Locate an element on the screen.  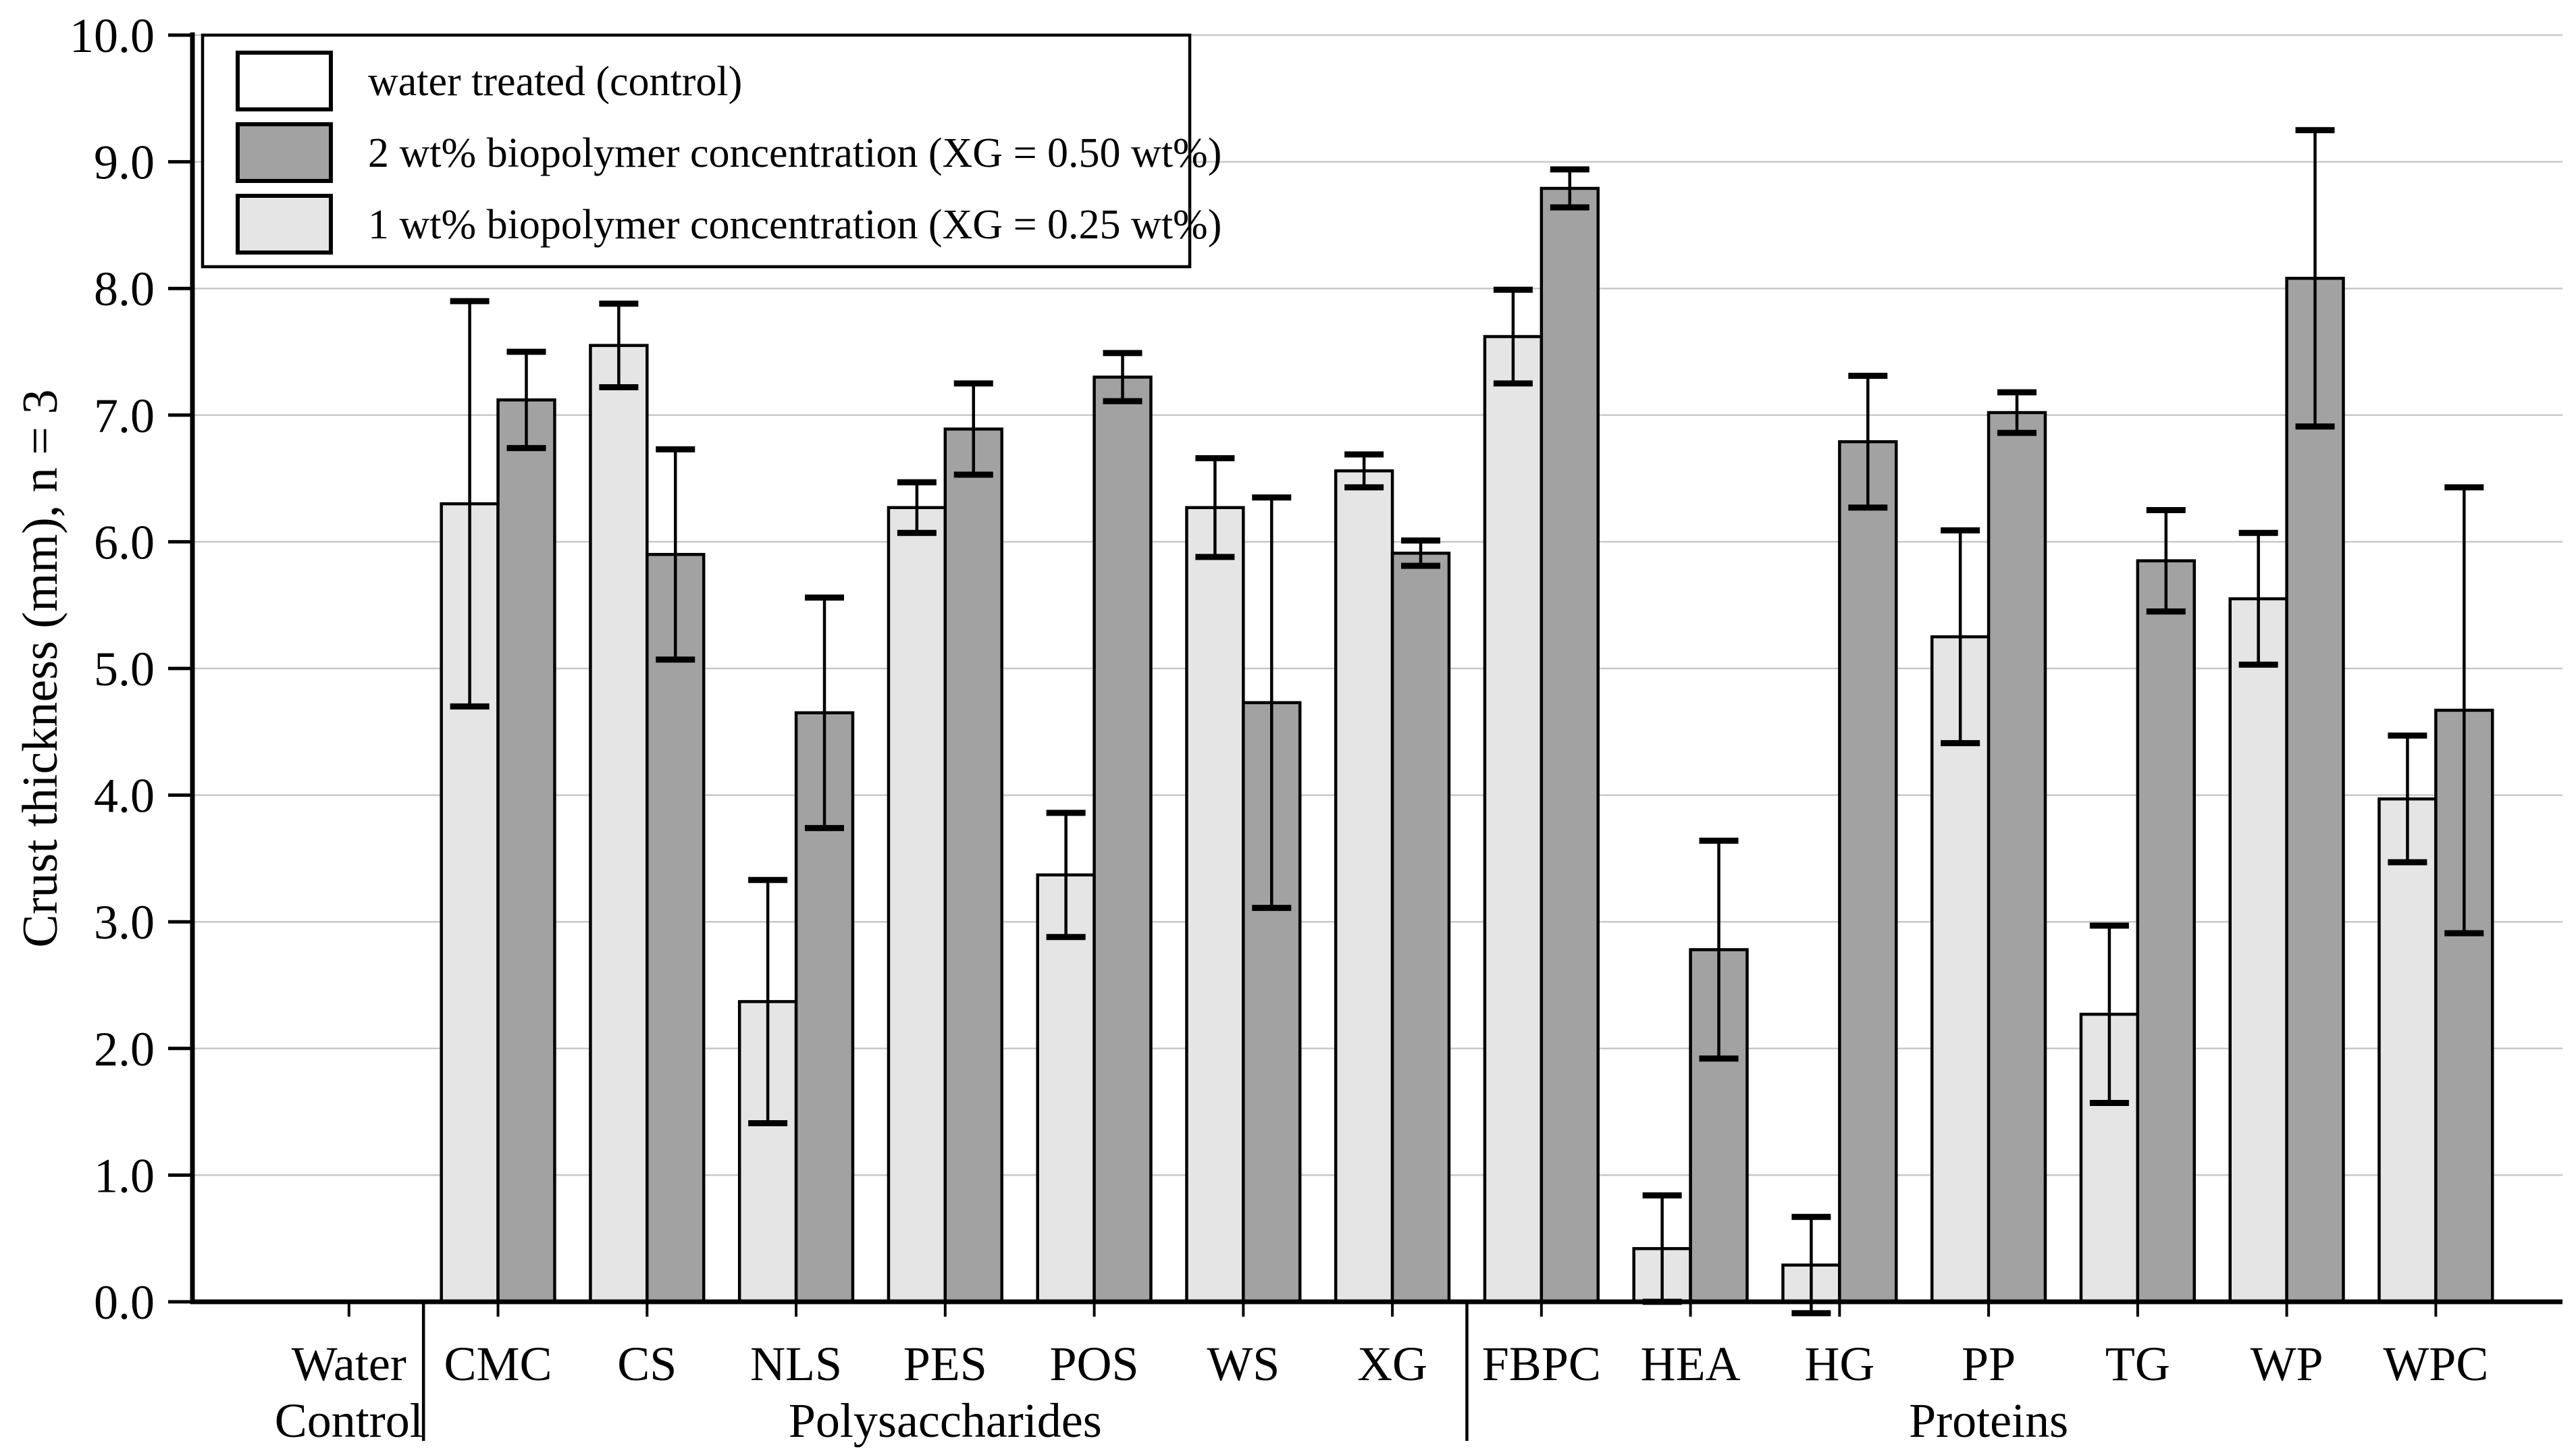
category-label: PES is located at coordinates (945, 1364).